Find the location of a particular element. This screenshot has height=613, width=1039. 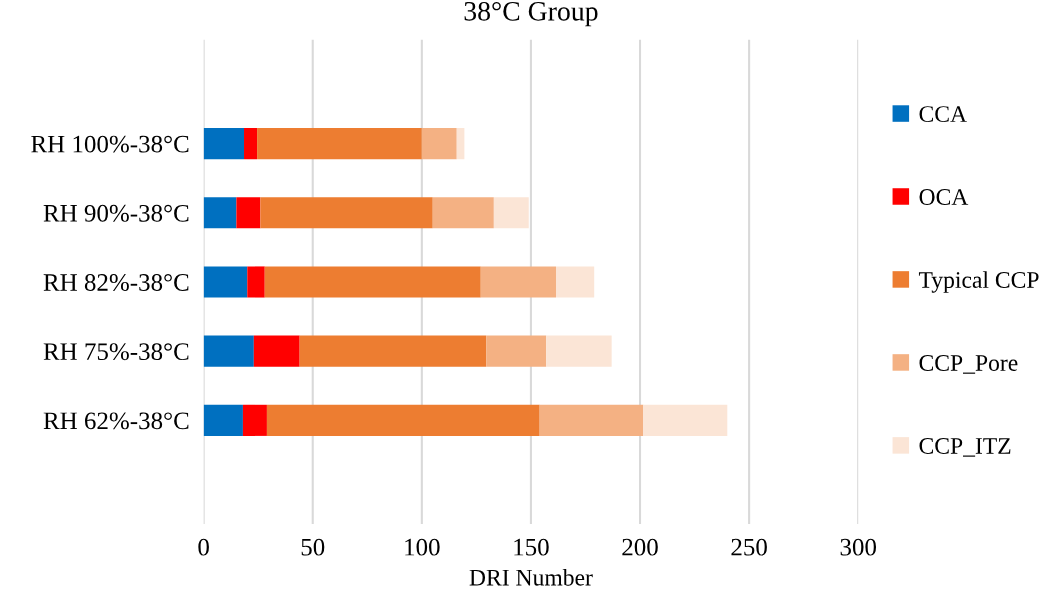

x-tick-label: 100 is located at coordinates (422, 547).